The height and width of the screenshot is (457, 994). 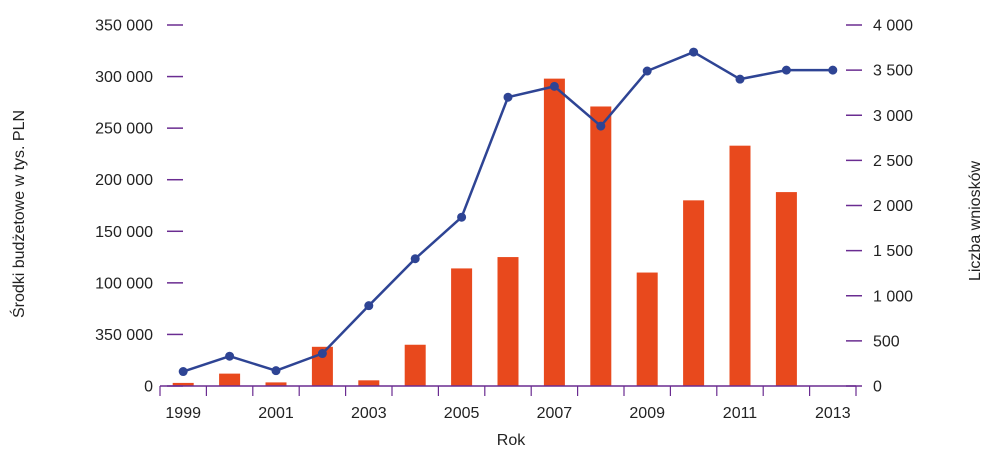 What do you see at coordinates (975, 221) in the screenshot?
I see `right-y-axis-title: Liczba wniosków` at bounding box center [975, 221].